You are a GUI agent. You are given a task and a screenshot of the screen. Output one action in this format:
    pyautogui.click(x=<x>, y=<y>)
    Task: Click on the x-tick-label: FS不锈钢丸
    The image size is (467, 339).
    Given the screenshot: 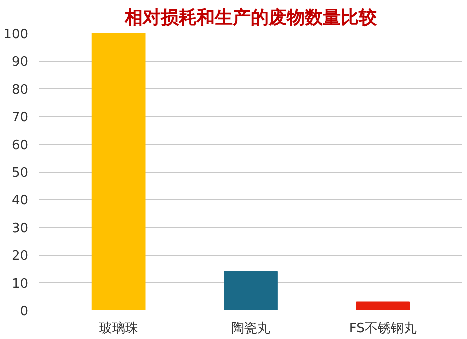 What is the action you would take?
    pyautogui.click(x=383, y=329)
    